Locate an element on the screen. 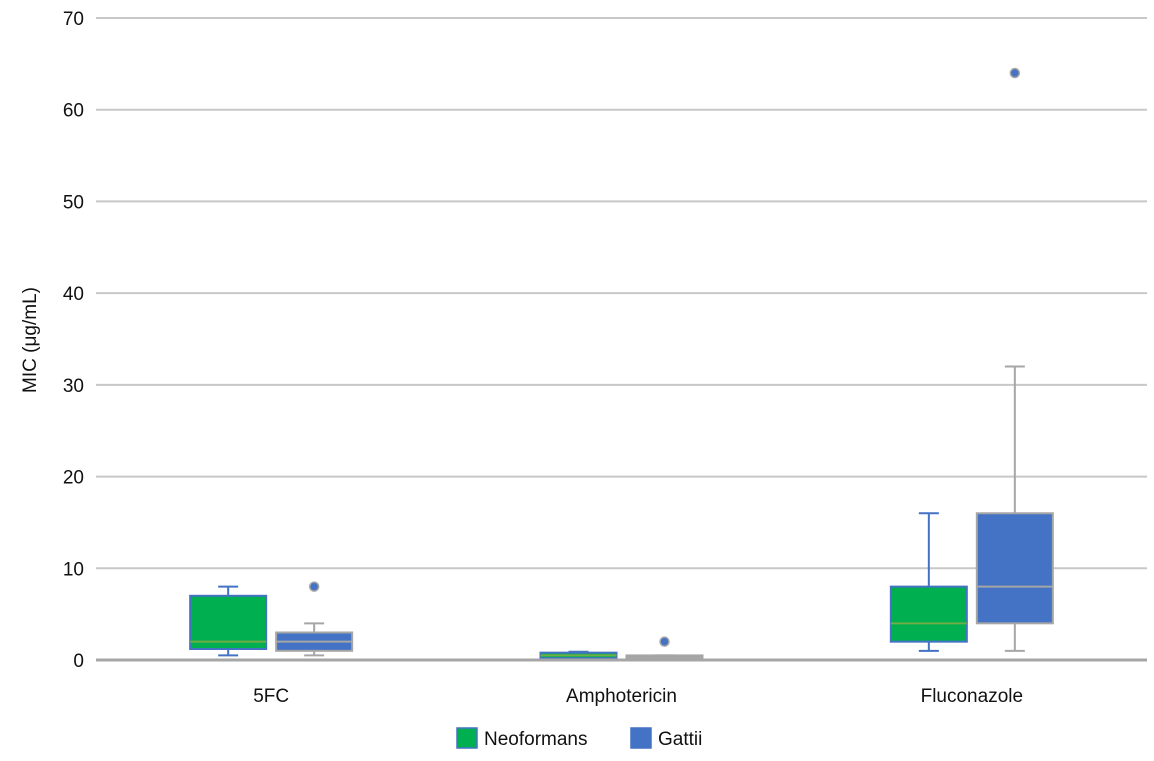 The width and height of the screenshot is (1154, 761). legend-label: Neoformans is located at coordinates (536, 739).